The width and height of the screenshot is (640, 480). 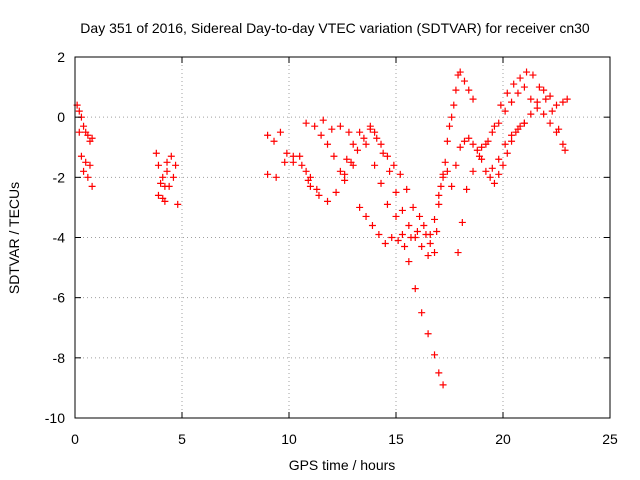 What do you see at coordinates (610, 439) in the screenshot?
I see `x-tick-label: 25` at bounding box center [610, 439].